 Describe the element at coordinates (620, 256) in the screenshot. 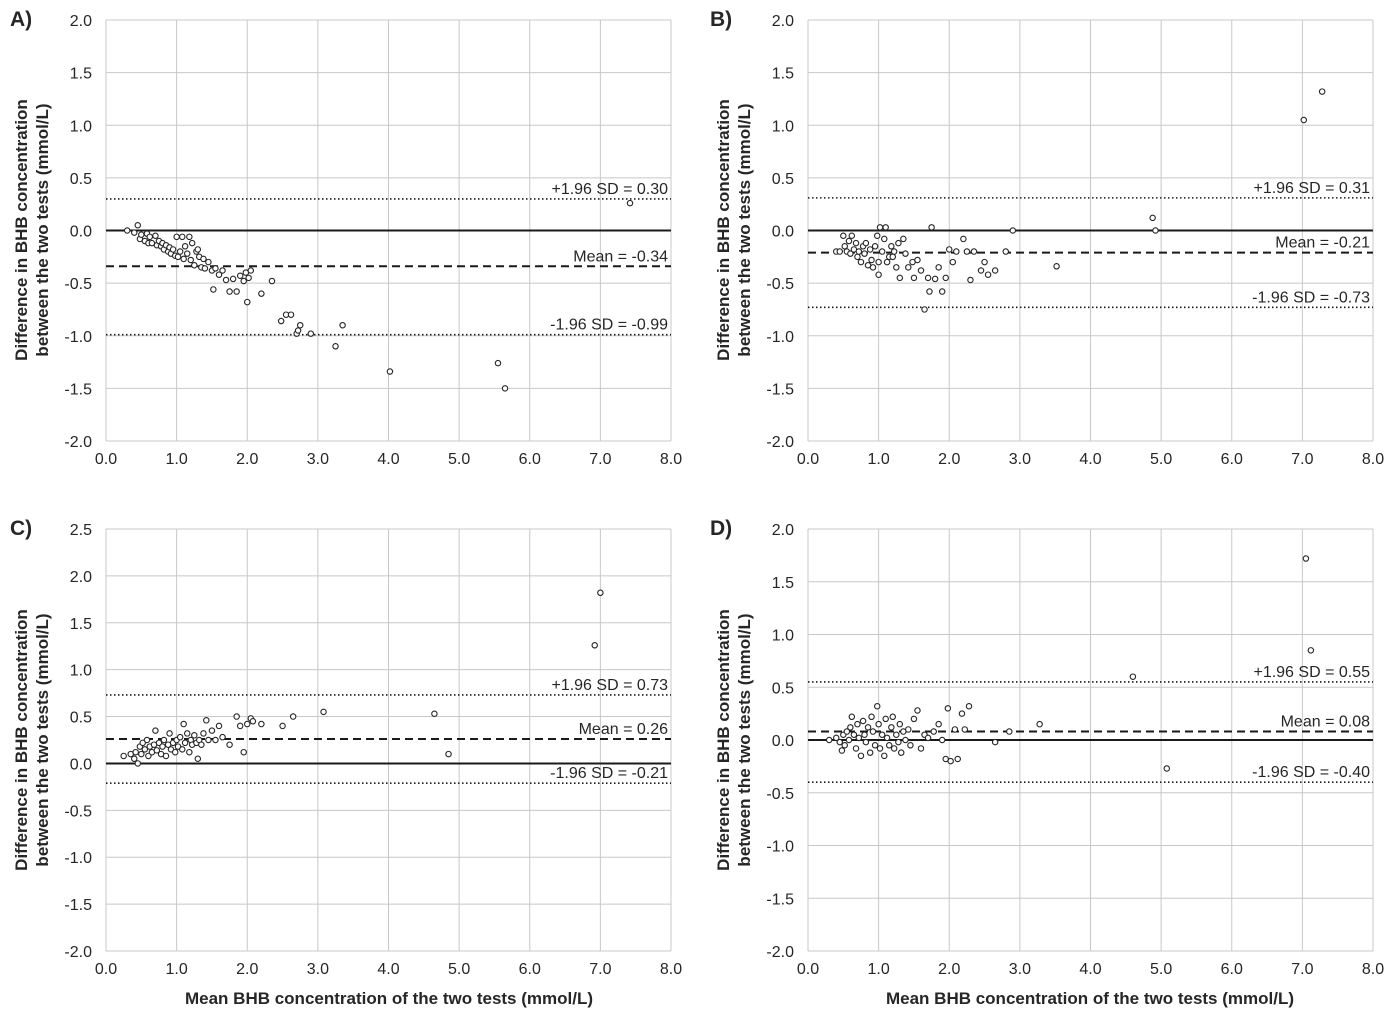

I see `mean-label: Mean = -0.34` at that location.